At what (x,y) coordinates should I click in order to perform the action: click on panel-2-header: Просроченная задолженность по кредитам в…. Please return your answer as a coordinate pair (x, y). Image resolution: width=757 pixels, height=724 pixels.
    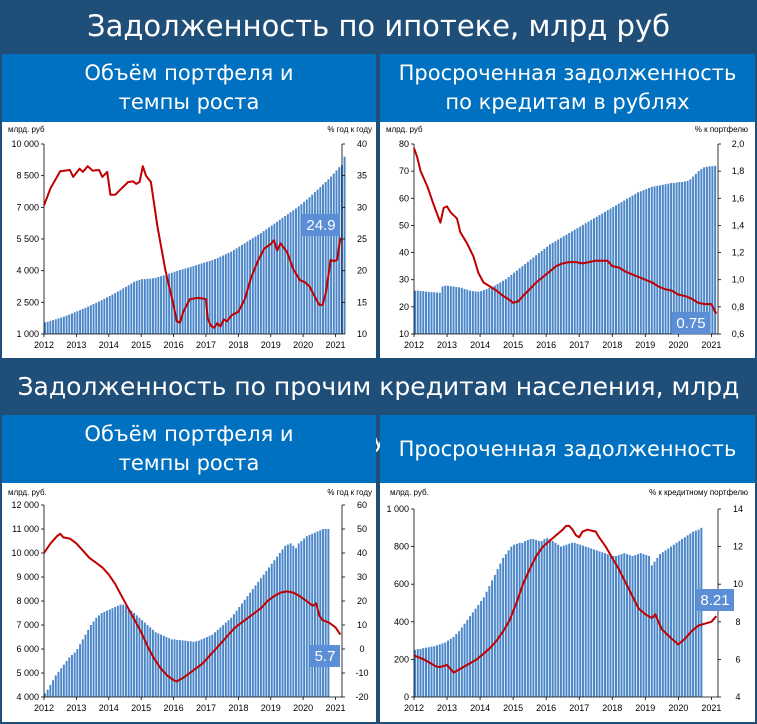
    Looking at the image, I should click on (567, 88).